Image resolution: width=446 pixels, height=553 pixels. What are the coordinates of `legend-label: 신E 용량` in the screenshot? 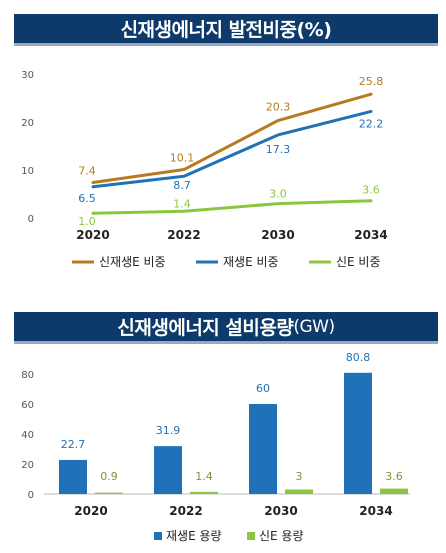 It's located at (281, 536).